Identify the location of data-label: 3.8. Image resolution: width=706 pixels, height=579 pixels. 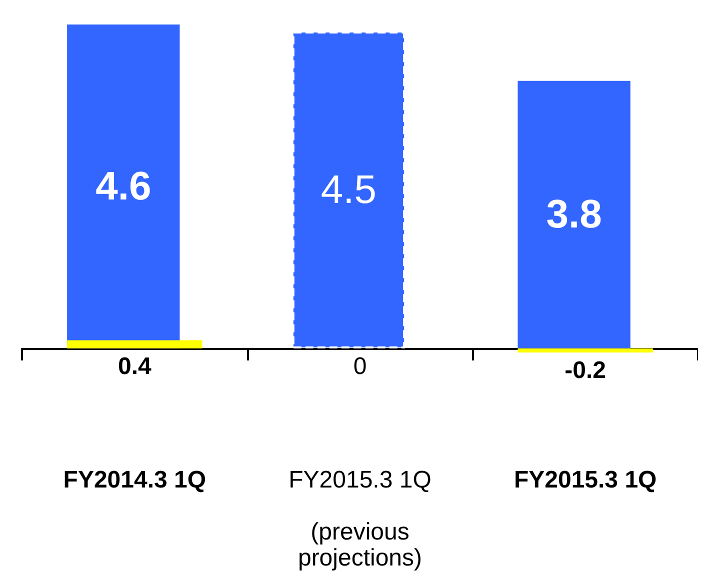
(574, 214).